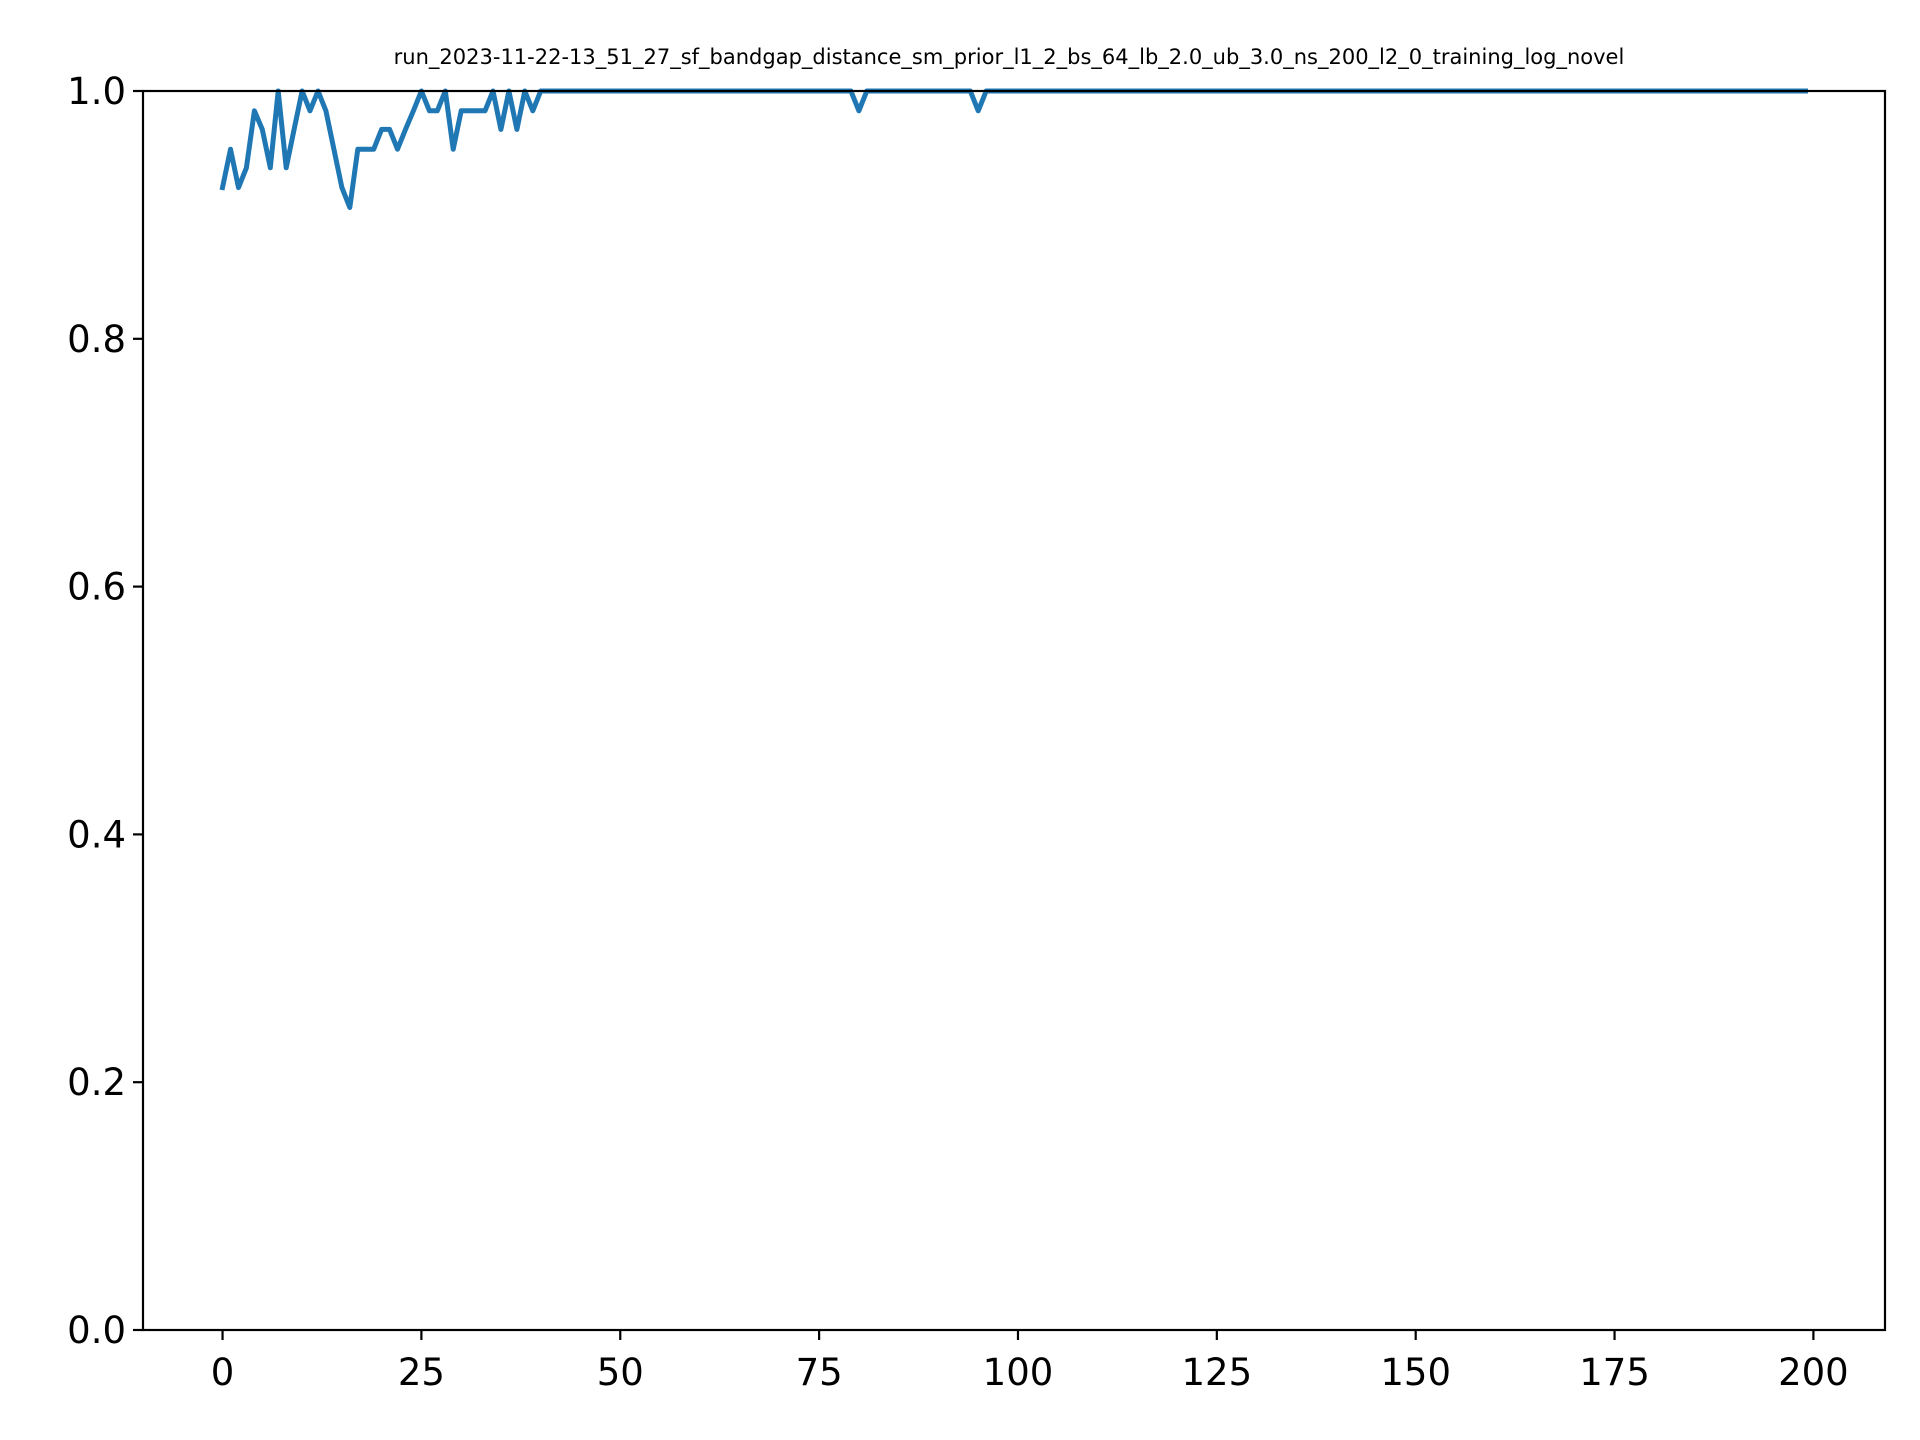 This screenshot has height=1440, width=1920. I want to click on x-tick-label: 0, so click(223, 1372).